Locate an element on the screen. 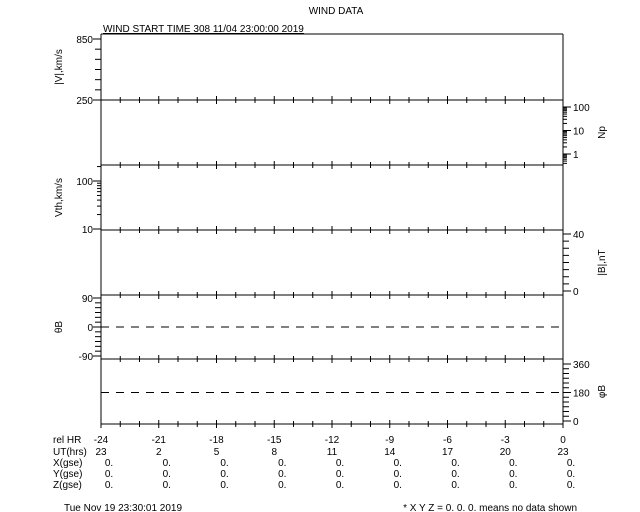 This screenshot has height=512, width=640. y-tick-label: 850 is located at coordinates (84, 40).